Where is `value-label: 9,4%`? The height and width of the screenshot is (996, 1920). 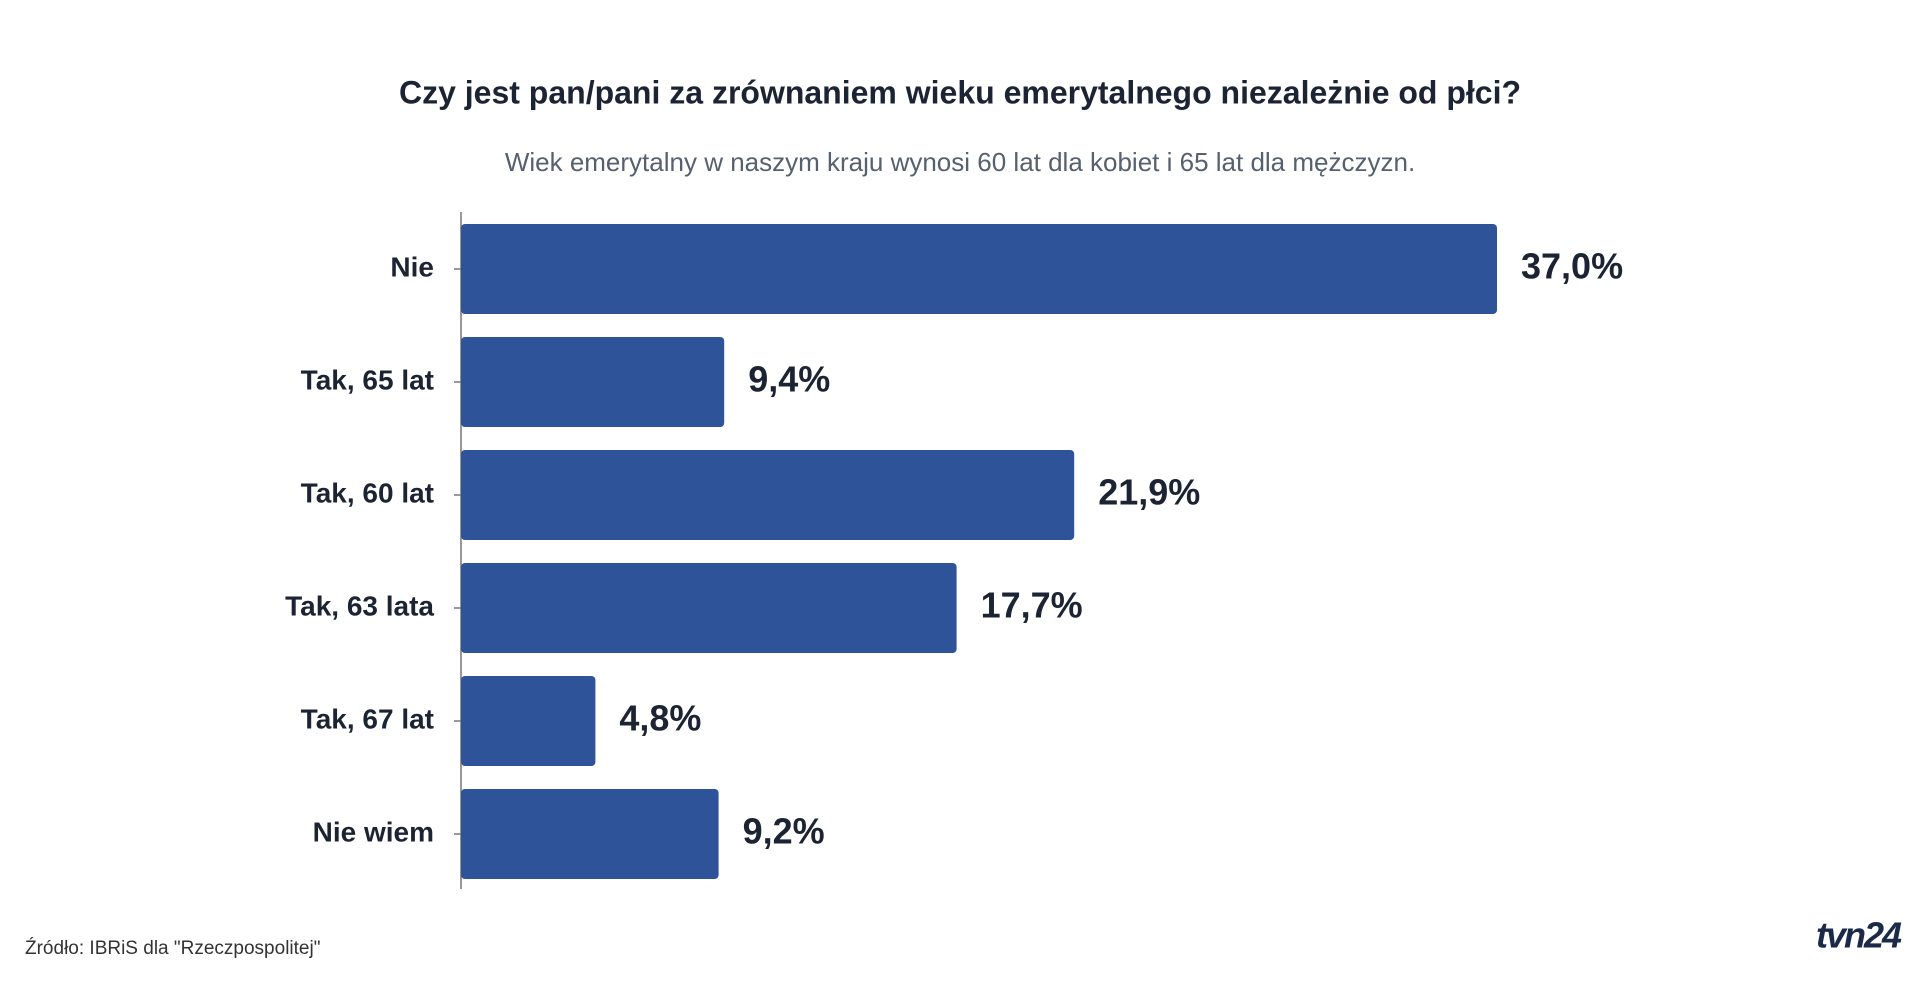 value-label: 9,4% is located at coordinates (789, 379).